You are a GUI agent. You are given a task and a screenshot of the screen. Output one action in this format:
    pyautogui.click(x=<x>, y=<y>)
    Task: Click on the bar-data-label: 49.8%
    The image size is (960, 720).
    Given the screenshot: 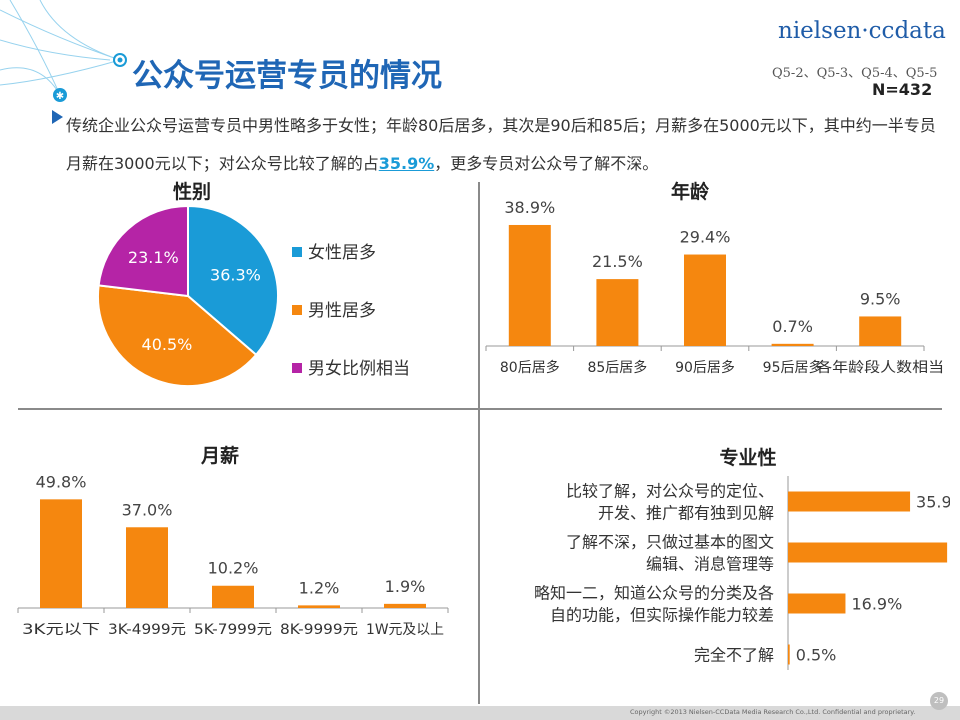 What is the action you would take?
    pyautogui.click(x=61, y=481)
    